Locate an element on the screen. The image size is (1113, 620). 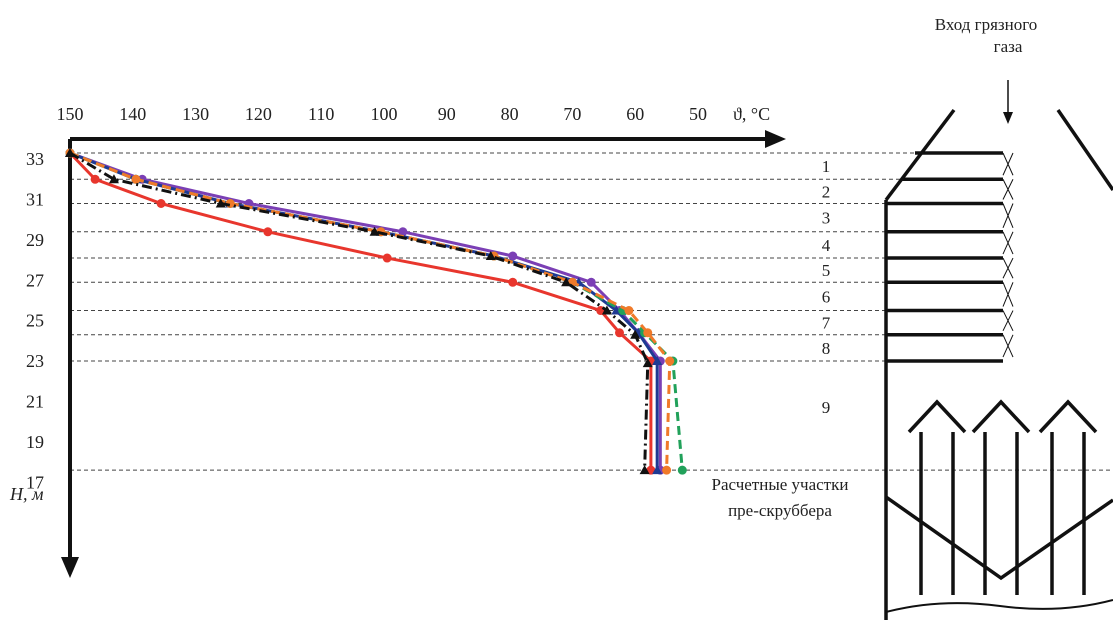
x-tick-label: 60 is located at coordinates (635, 114).